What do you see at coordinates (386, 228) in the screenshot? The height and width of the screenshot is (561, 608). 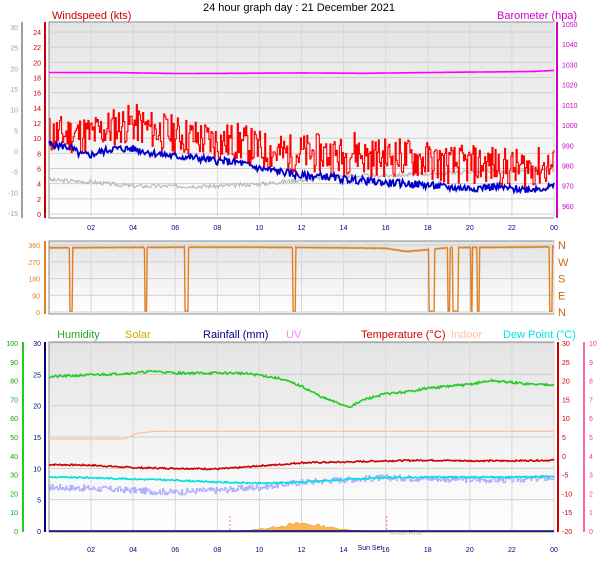 I see `wind-x-tick-label: 16` at bounding box center [386, 228].